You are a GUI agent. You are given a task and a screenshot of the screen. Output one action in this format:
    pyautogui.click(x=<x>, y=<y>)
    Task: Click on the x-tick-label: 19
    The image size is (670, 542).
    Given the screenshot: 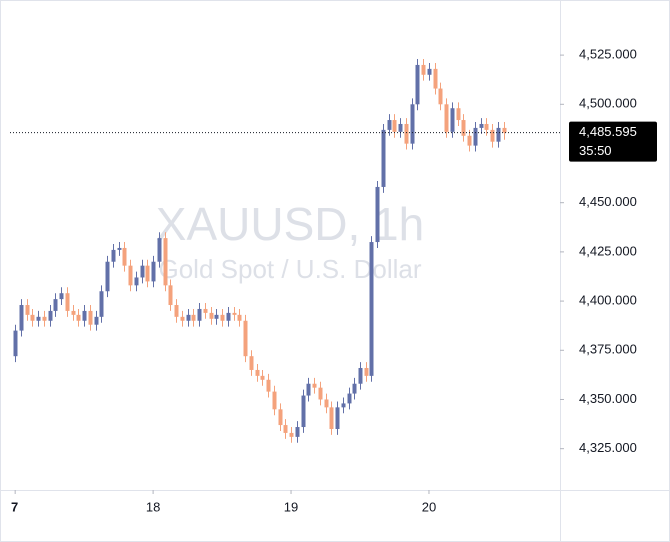 What is the action you would take?
    pyautogui.click(x=291, y=506)
    